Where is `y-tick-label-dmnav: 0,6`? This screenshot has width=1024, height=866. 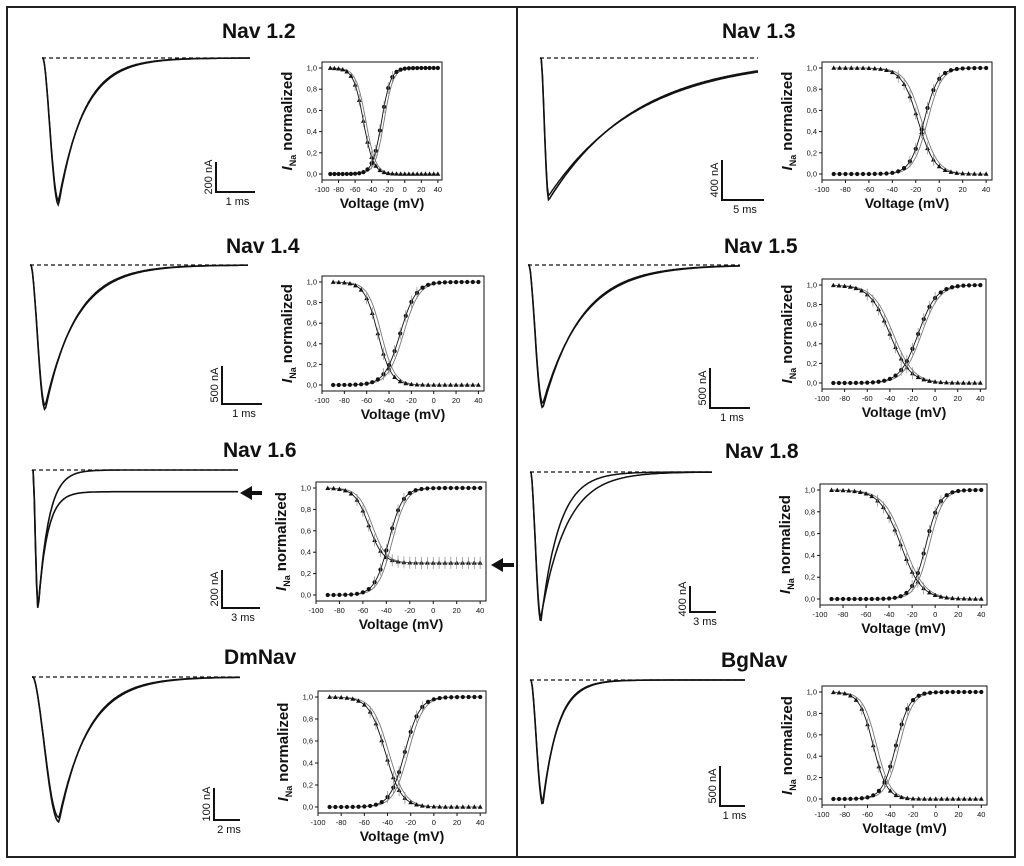
y-tick-label-dmnav: 0,6 is located at coordinates (308, 741).